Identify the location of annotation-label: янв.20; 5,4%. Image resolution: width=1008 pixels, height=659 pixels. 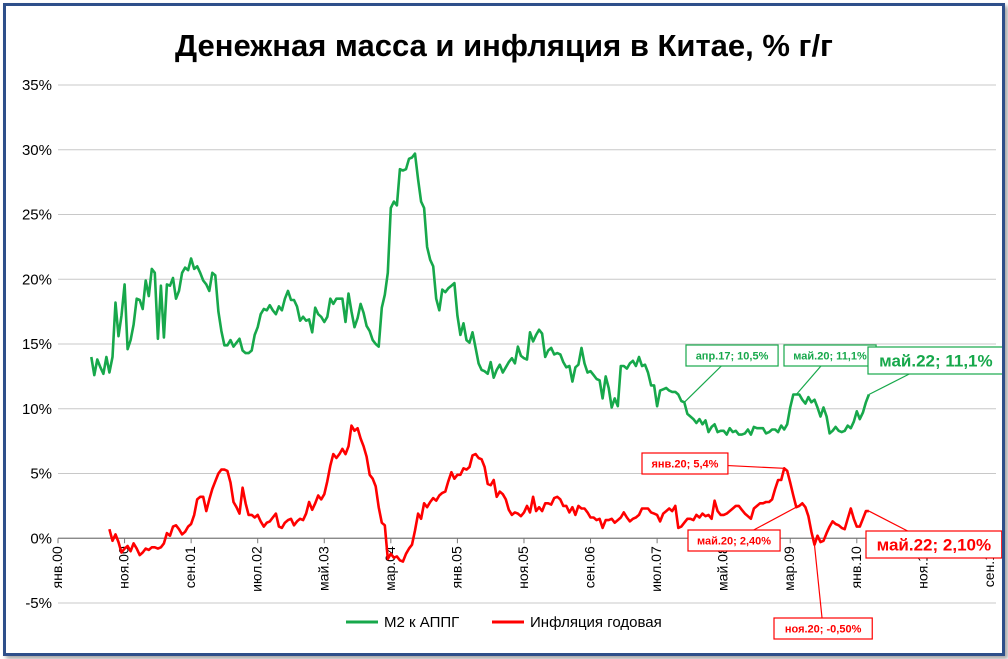
(684, 464).